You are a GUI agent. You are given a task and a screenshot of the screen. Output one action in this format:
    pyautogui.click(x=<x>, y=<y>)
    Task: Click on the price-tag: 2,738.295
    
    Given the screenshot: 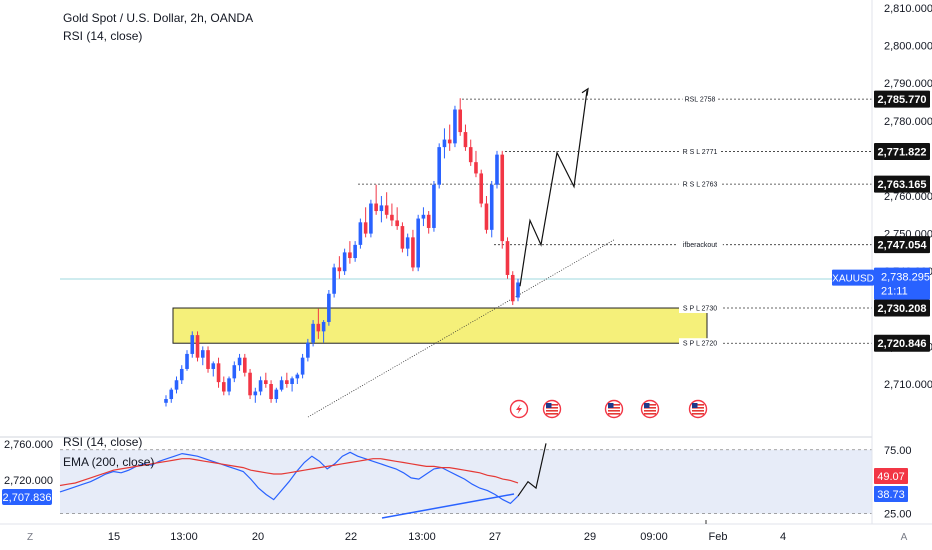 What is the action you would take?
    pyautogui.click(x=905, y=278)
    